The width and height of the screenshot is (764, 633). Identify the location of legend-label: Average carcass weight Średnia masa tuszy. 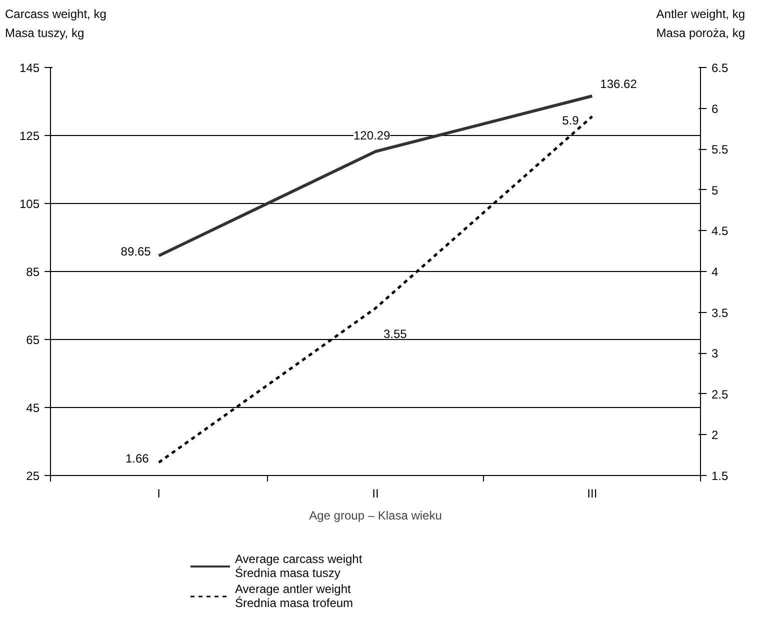
(298, 566).